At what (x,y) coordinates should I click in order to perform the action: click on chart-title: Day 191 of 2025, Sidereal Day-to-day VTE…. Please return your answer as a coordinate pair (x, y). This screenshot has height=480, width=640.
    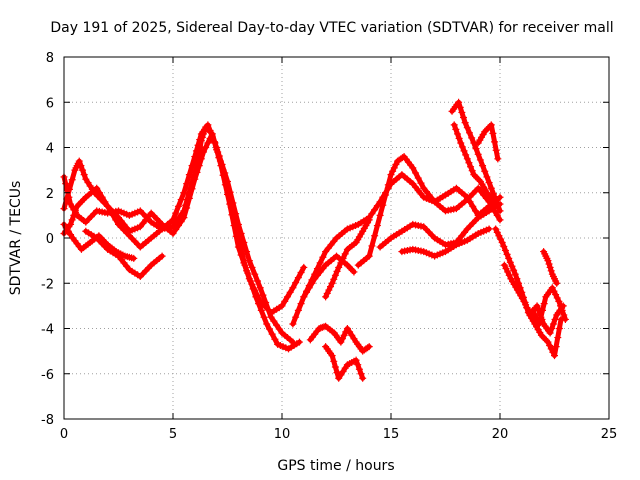
    Looking at the image, I should click on (331, 28).